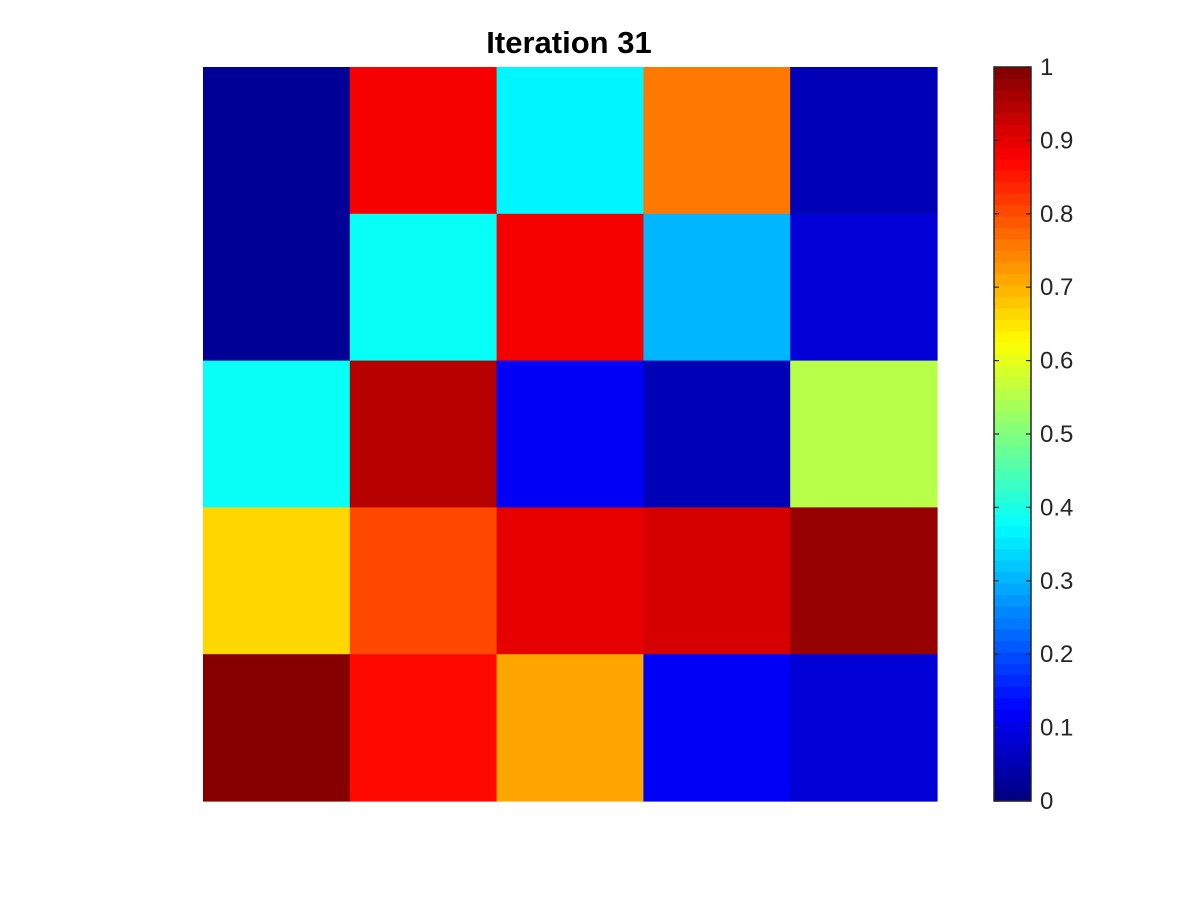 This screenshot has width=1200, height=900. What do you see at coordinates (277, 434) in the screenshot?
I see `heatmap-cell-r3-c1` at bounding box center [277, 434].